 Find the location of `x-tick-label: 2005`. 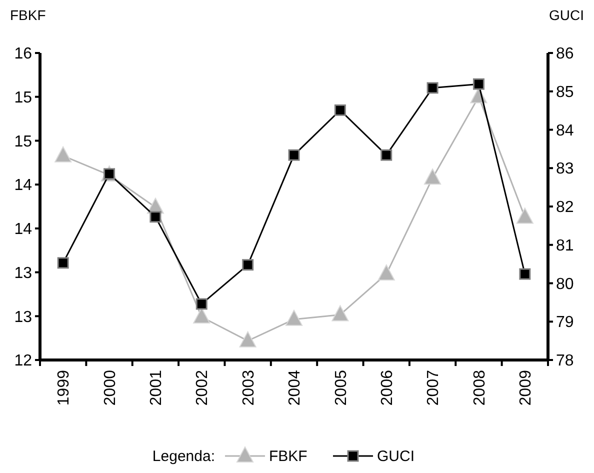

x-tick-label: 2005 is located at coordinates (341, 388).